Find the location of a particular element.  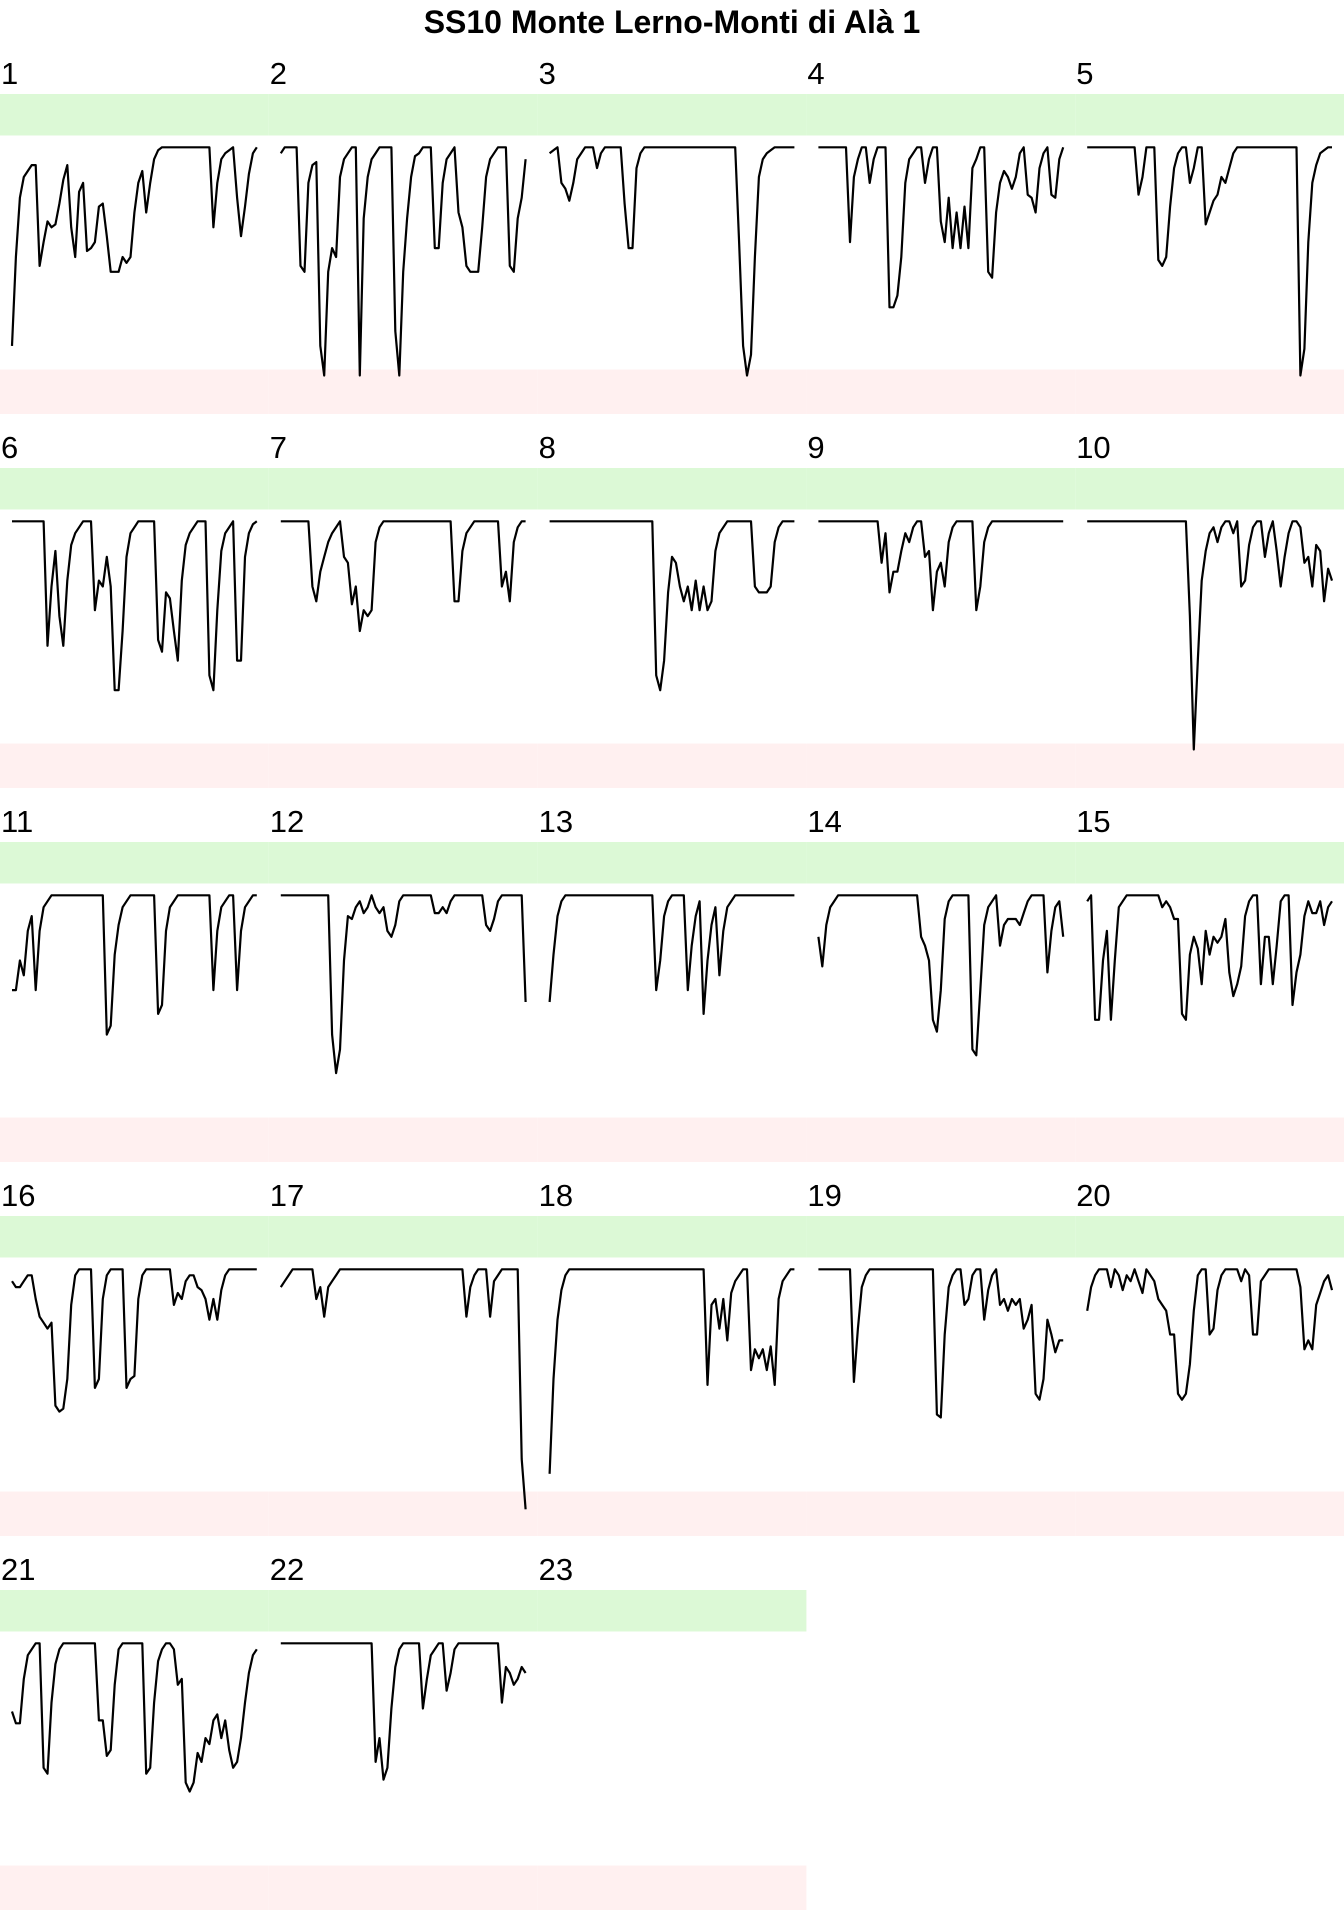

panel-8: 8 is located at coordinates (672, 609).